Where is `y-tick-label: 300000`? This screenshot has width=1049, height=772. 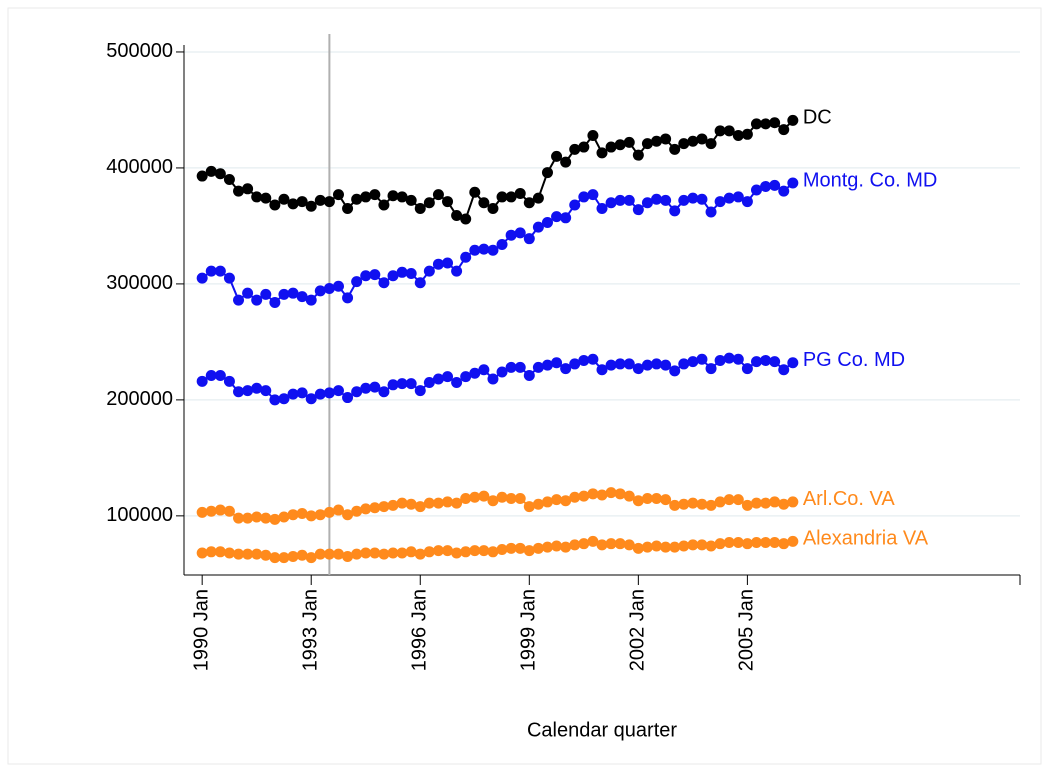 y-tick-label: 300000 is located at coordinates (139, 283).